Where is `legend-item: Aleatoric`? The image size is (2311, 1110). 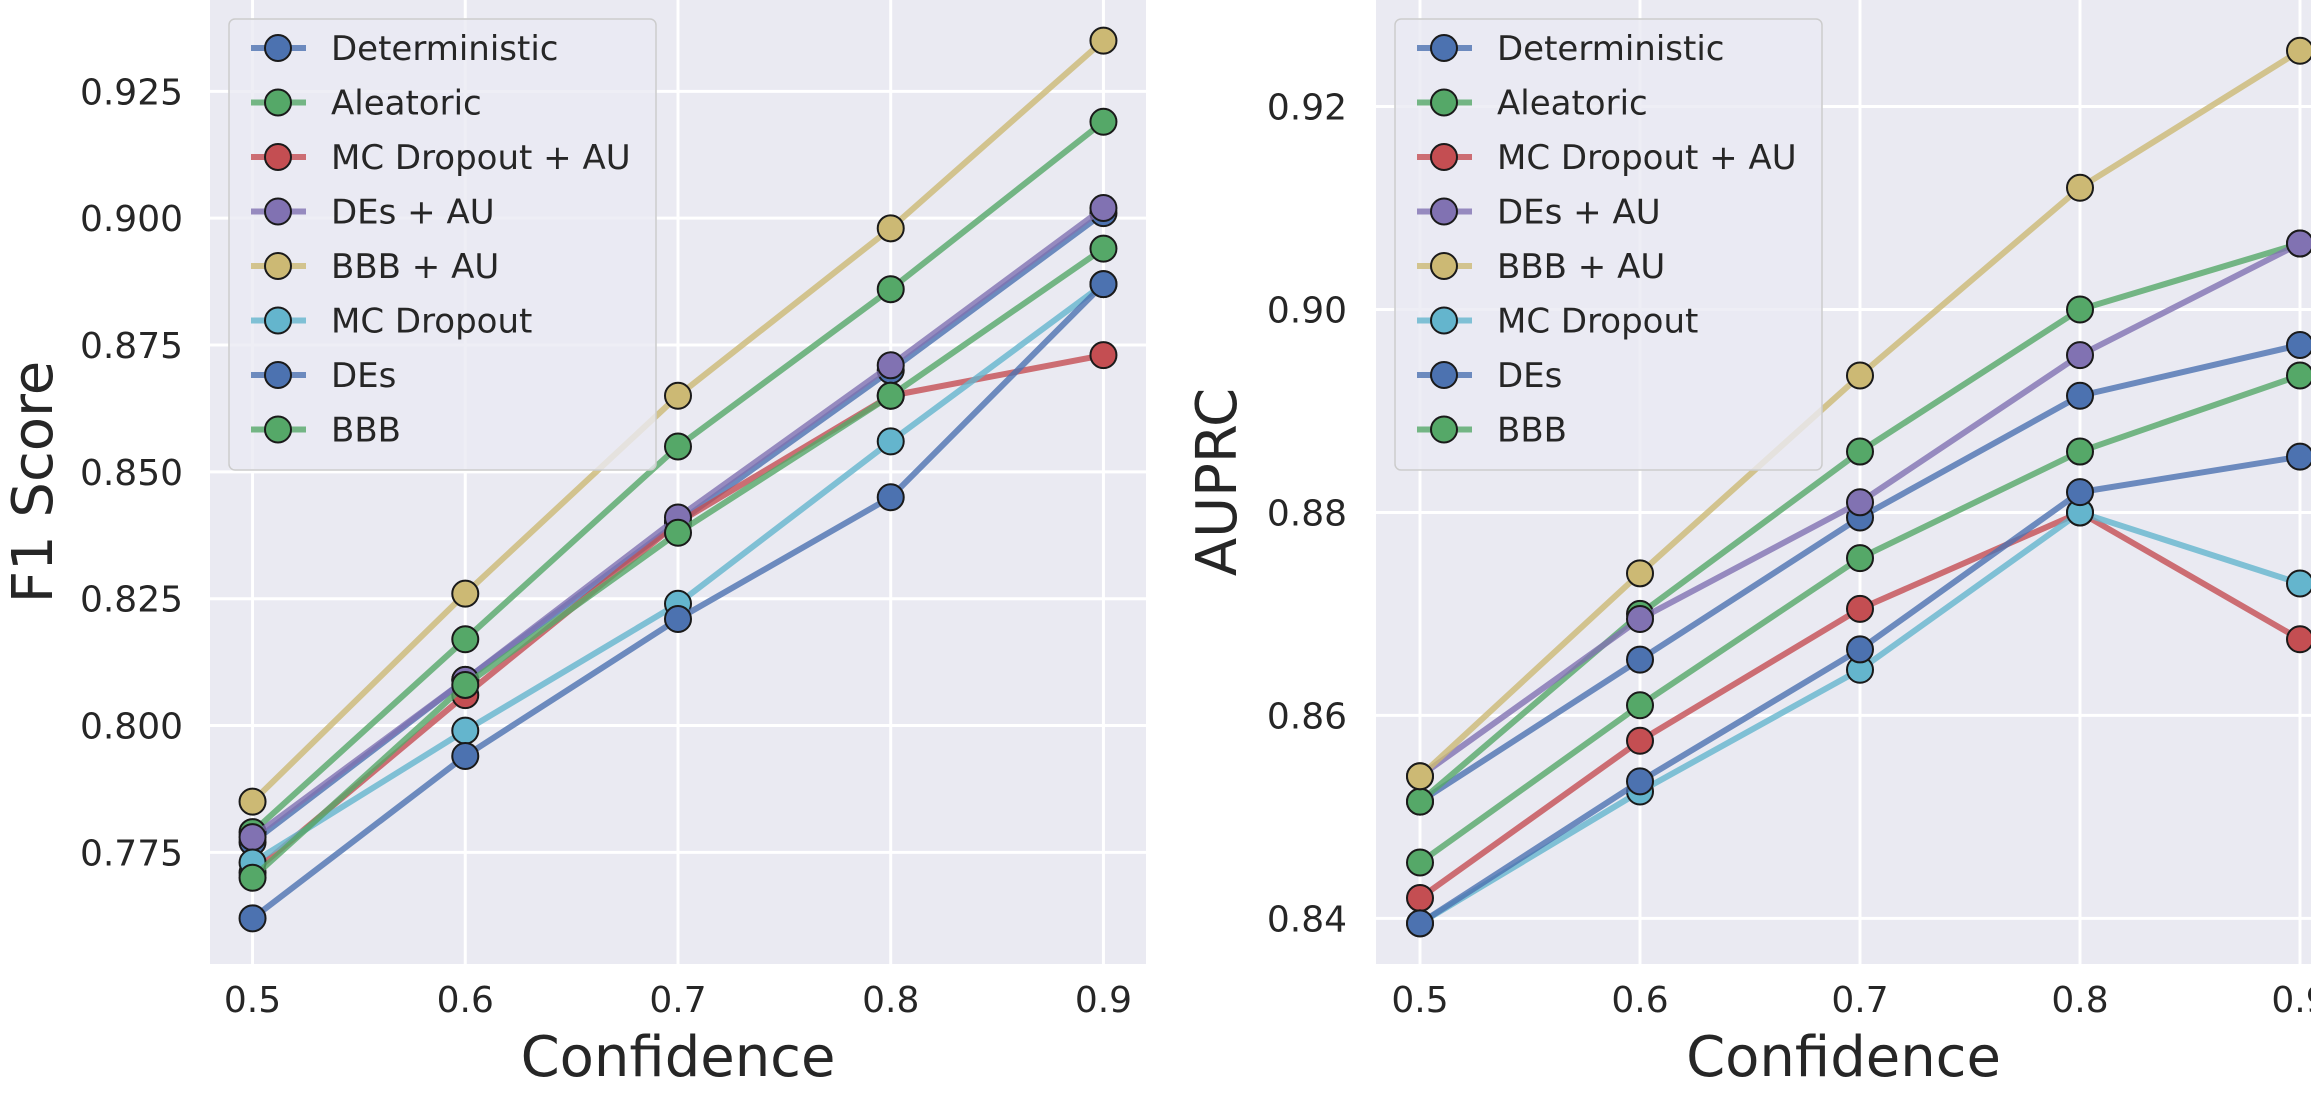 legend-item: Aleatoric is located at coordinates (366, 104).